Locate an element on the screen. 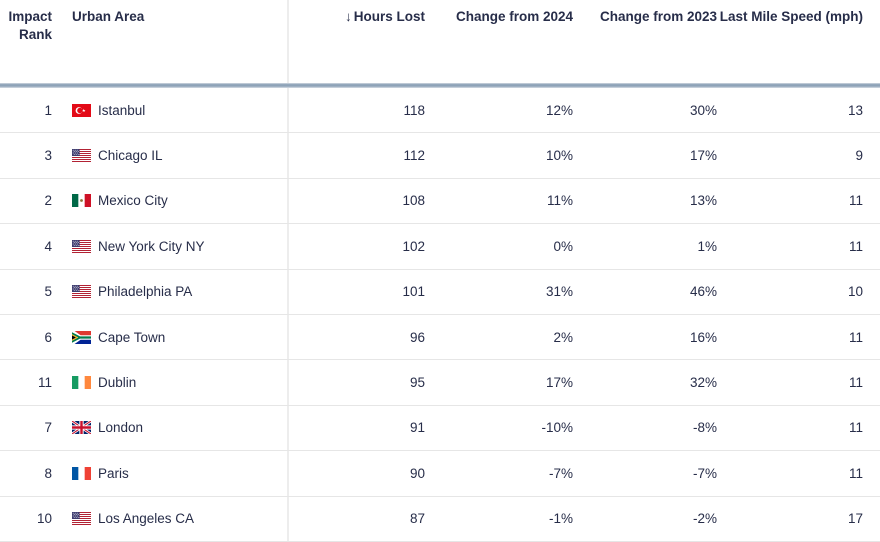 Image resolution: width=880 pixels, height=542 pixels. impact-rank-cell: 10 is located at coordinates (44, 519).